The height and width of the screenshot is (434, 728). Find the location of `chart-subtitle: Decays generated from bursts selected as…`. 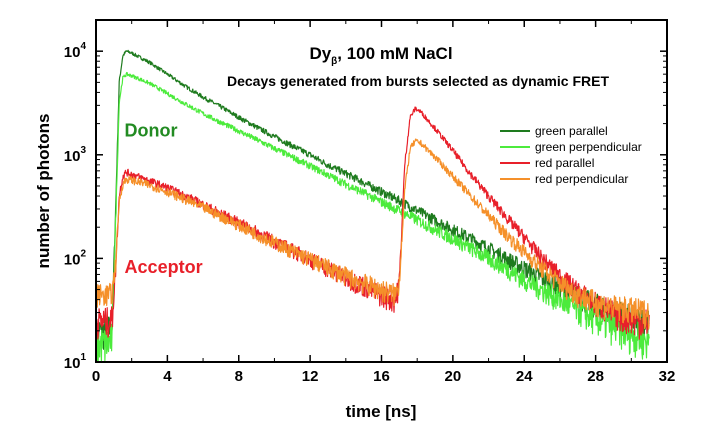

chart-subtitle: Decays generated from bursts selected as… is located at coordinates (418, 81).